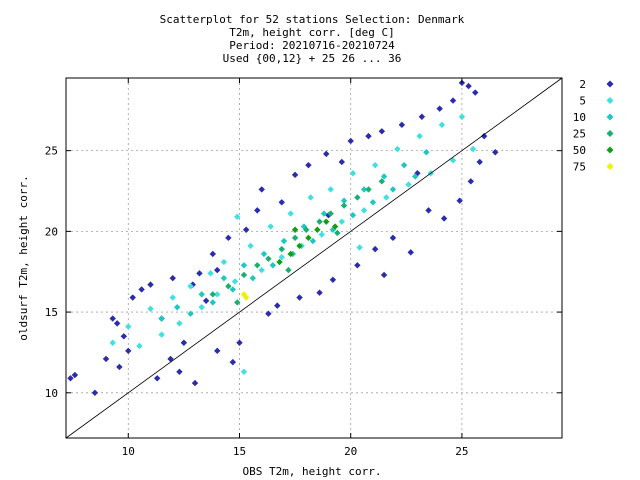 This screenshot has width=640, height=480. Describe the element at coordinates (579, 150) in the screenshot. I see `legend-label: 50` at that location.